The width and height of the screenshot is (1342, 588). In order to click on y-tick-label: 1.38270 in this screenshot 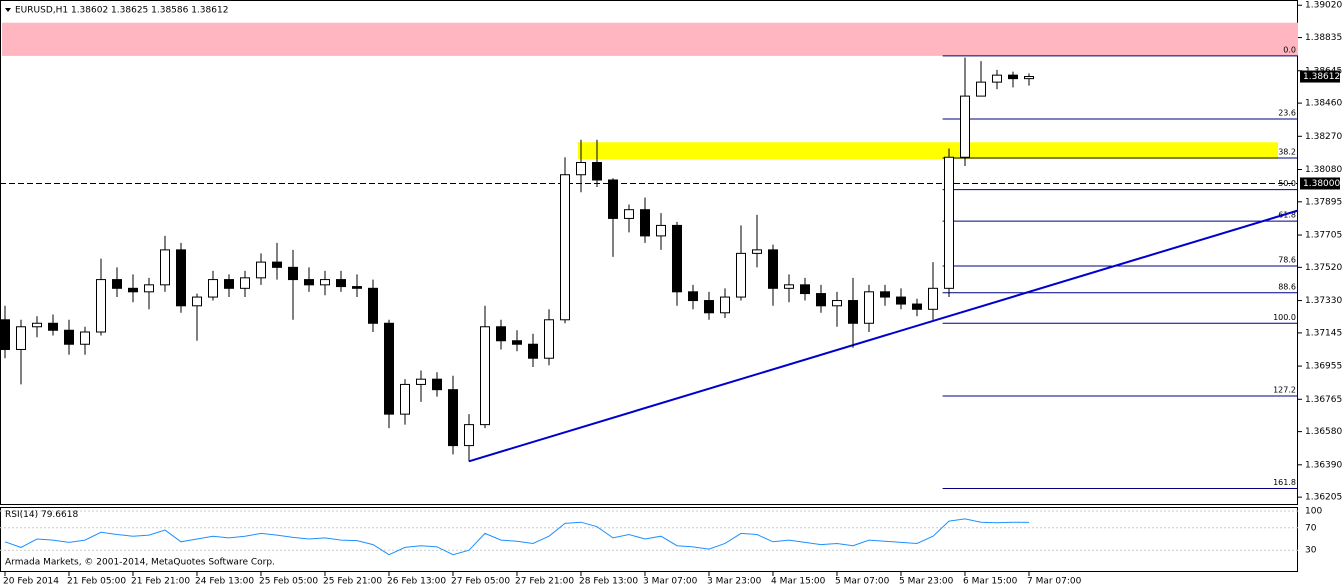, I will do `click(1323, 137)`.